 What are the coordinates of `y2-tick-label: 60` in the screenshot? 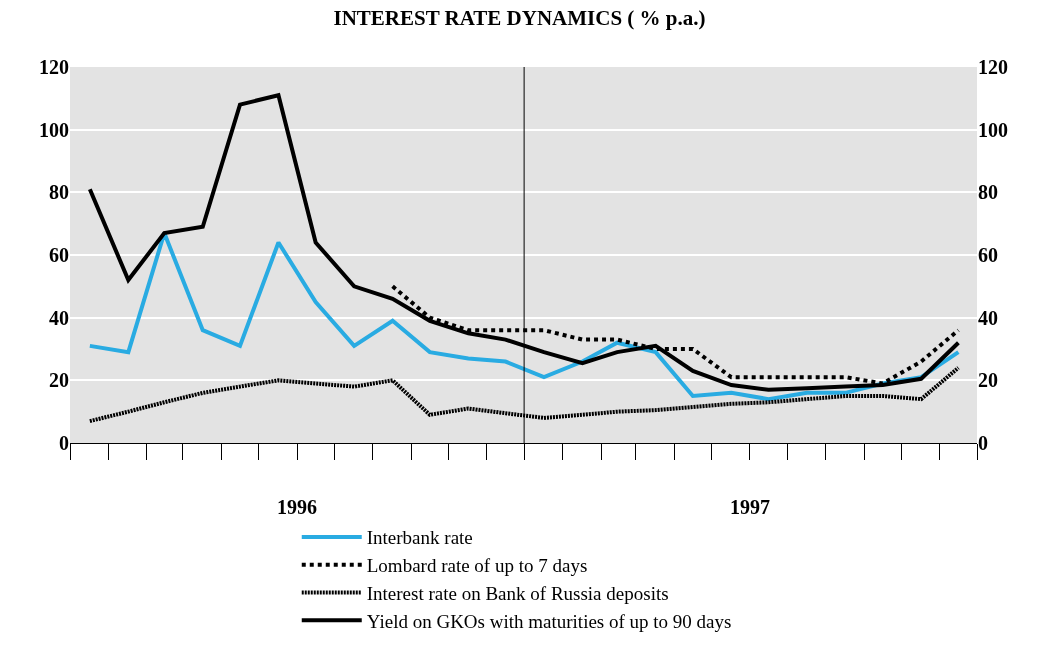 It's located at (988, 255).